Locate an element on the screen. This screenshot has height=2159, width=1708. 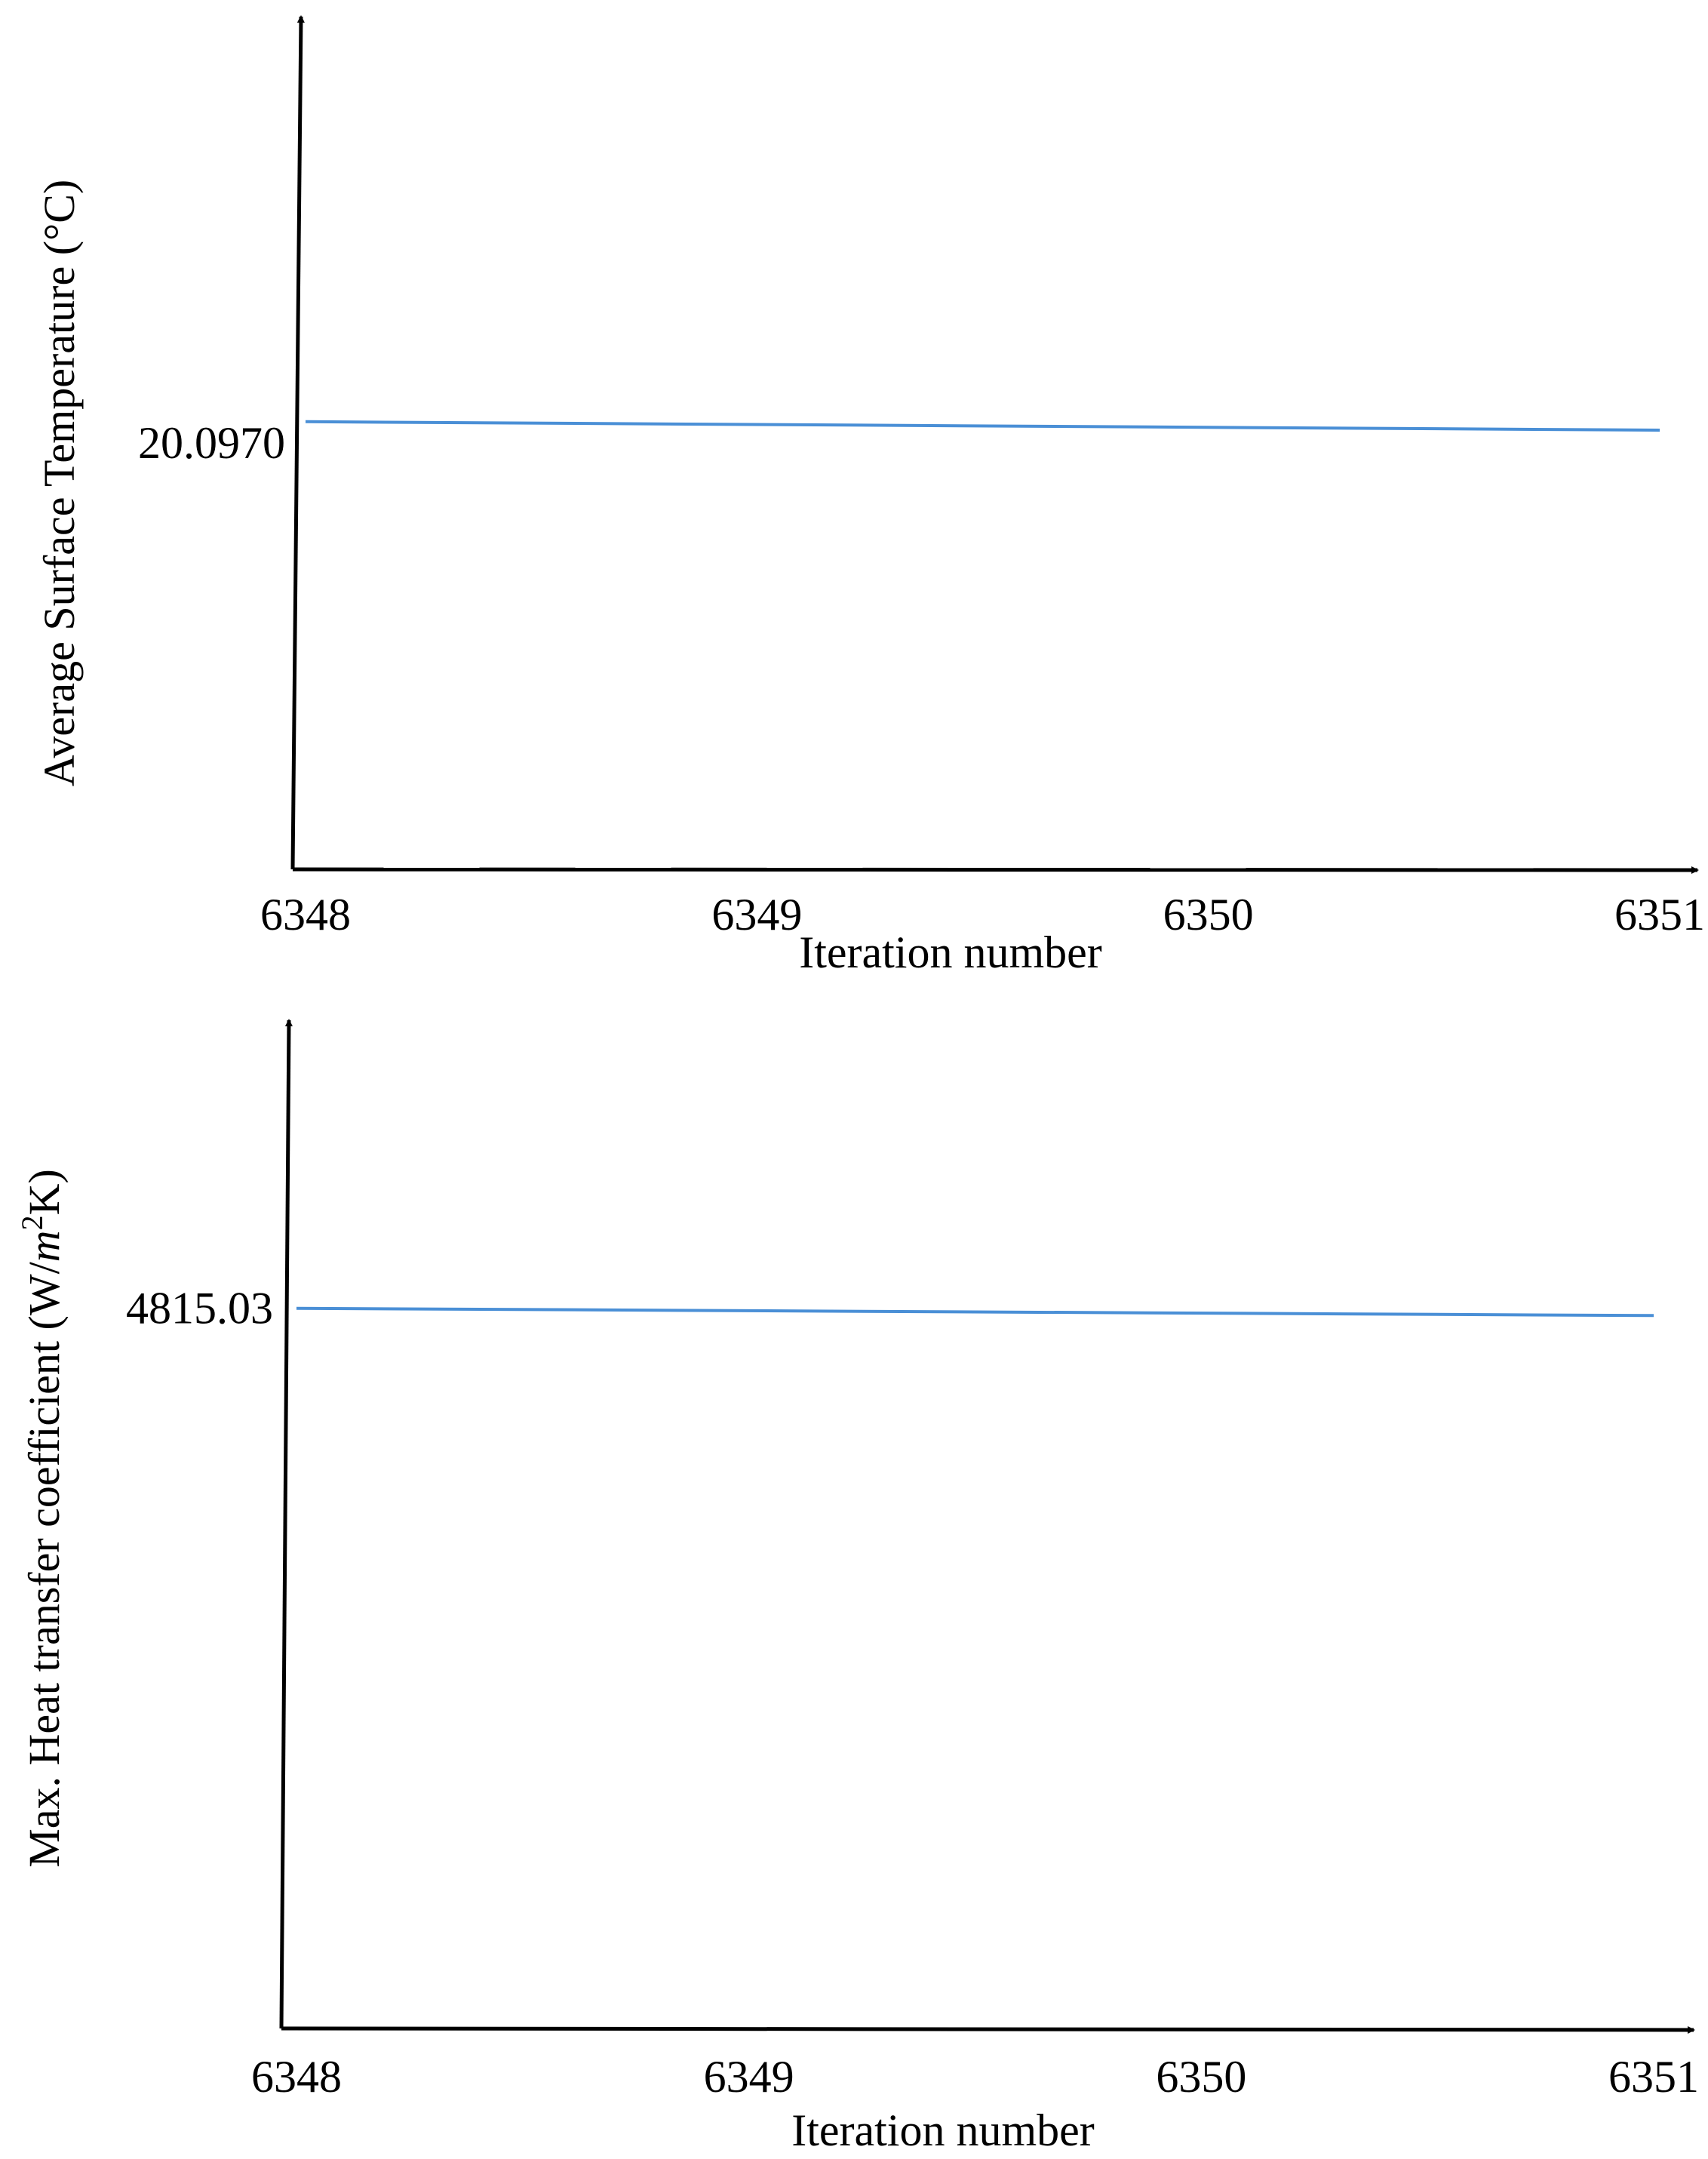
chart-2-x-tick-label: 6350 is located at coordinates (1201, 2077).